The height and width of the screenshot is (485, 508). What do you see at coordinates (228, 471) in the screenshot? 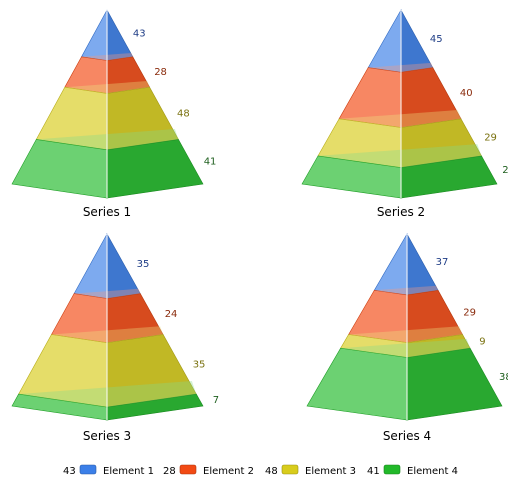
I see `legend-label: Element 2` at bounding box center [228, 471].